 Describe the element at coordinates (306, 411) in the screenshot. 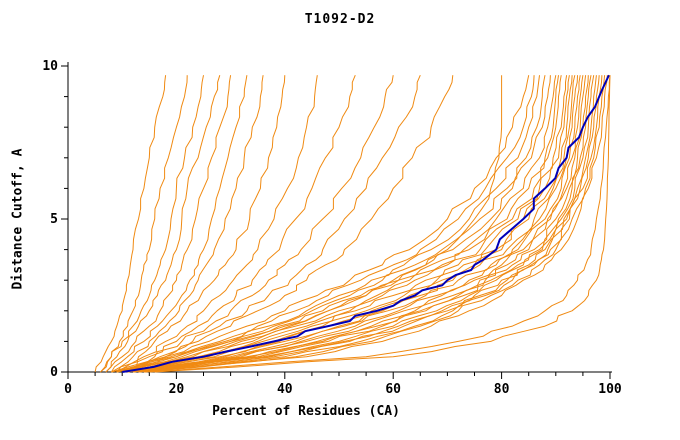

I see `x-axis-label: Percent of Residues (CA)` at that location.